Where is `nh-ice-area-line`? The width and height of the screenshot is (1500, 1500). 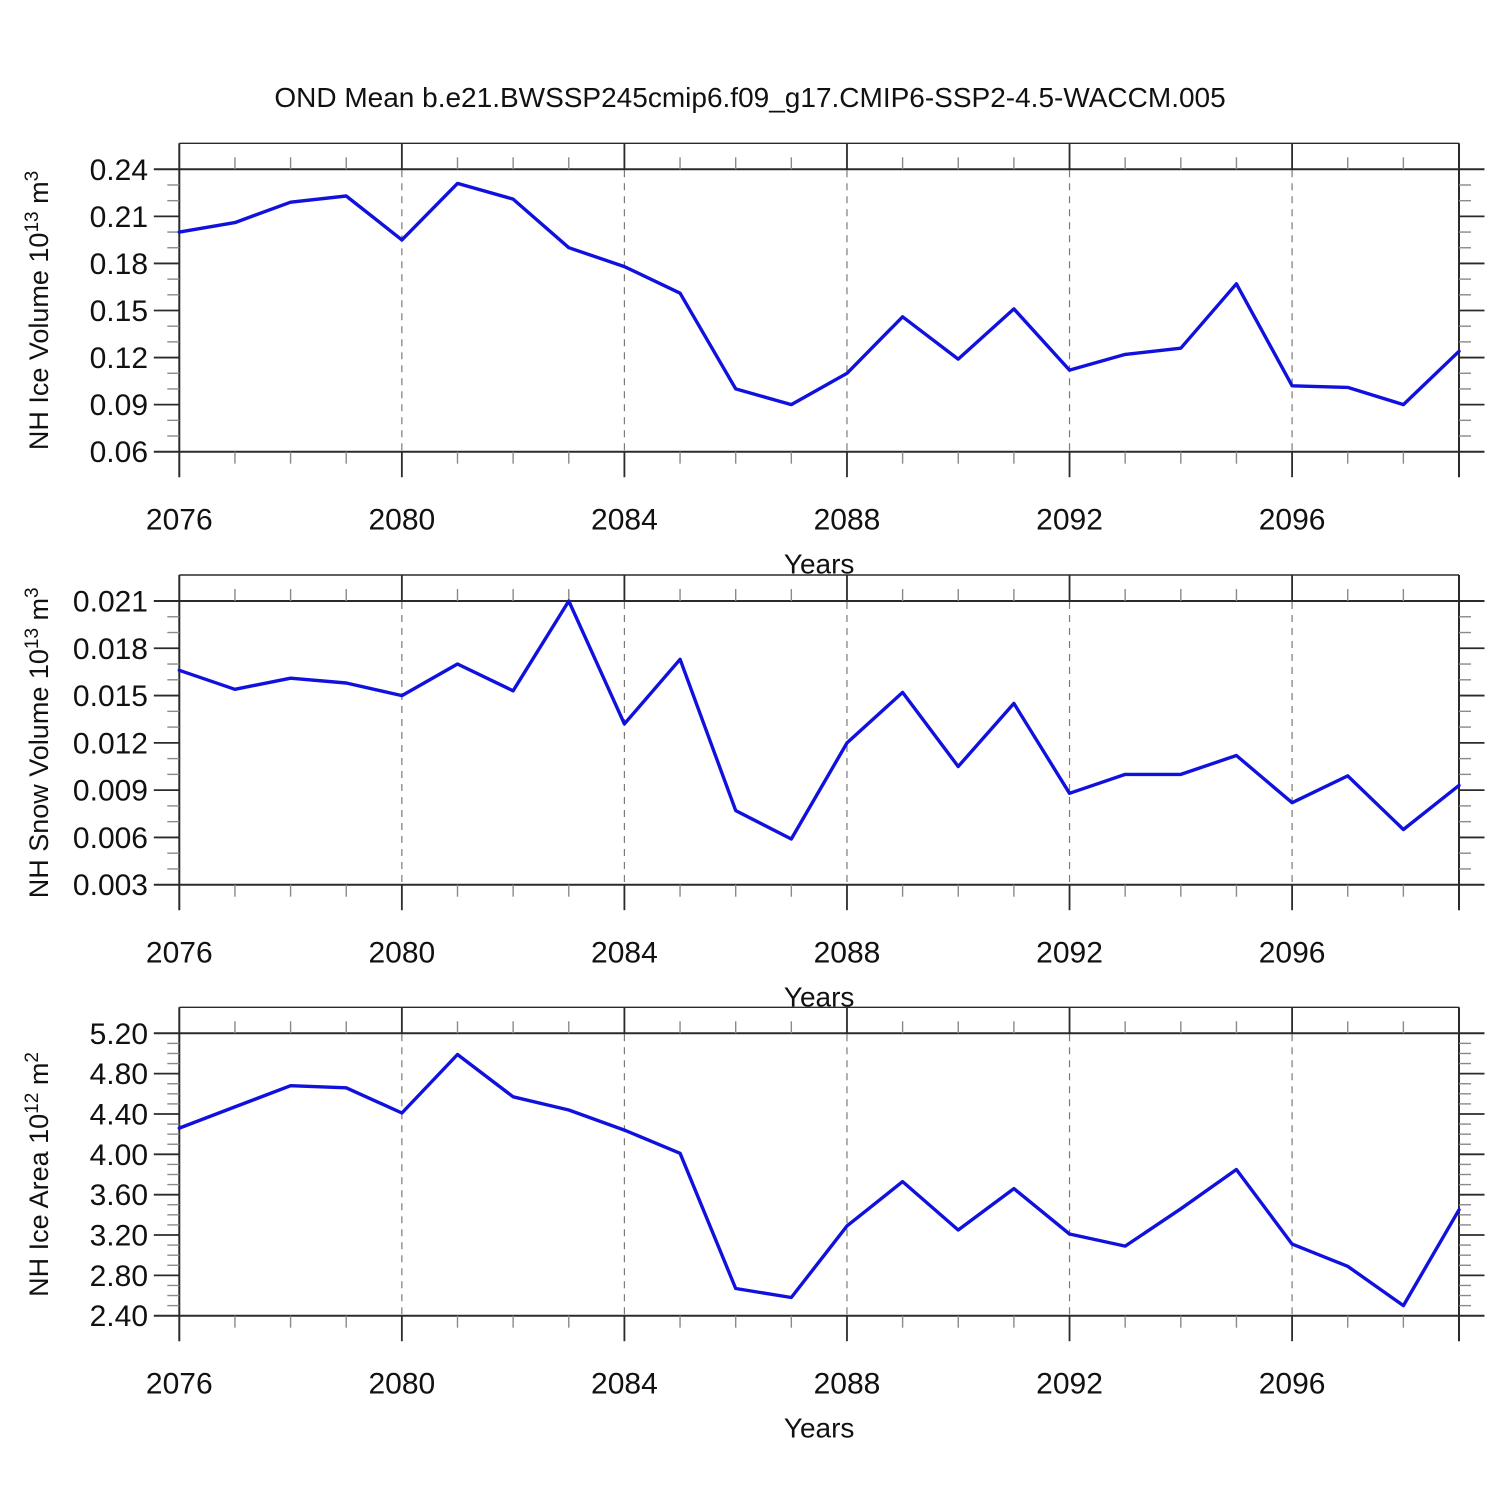 nh-ice-area-line is located at coordinates (819, 1180).